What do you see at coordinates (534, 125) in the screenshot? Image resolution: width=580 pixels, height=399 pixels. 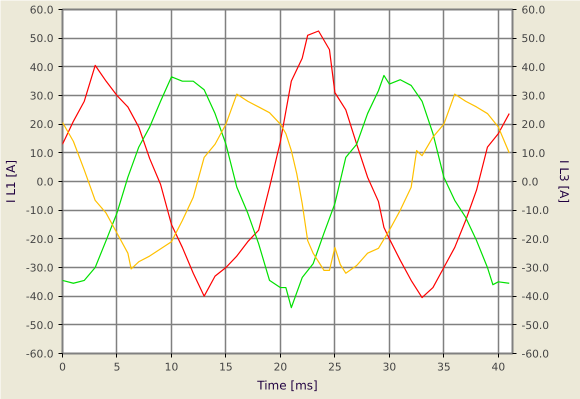 I see `y2-tick-label: 20.0` at bounding box center [534, 125].